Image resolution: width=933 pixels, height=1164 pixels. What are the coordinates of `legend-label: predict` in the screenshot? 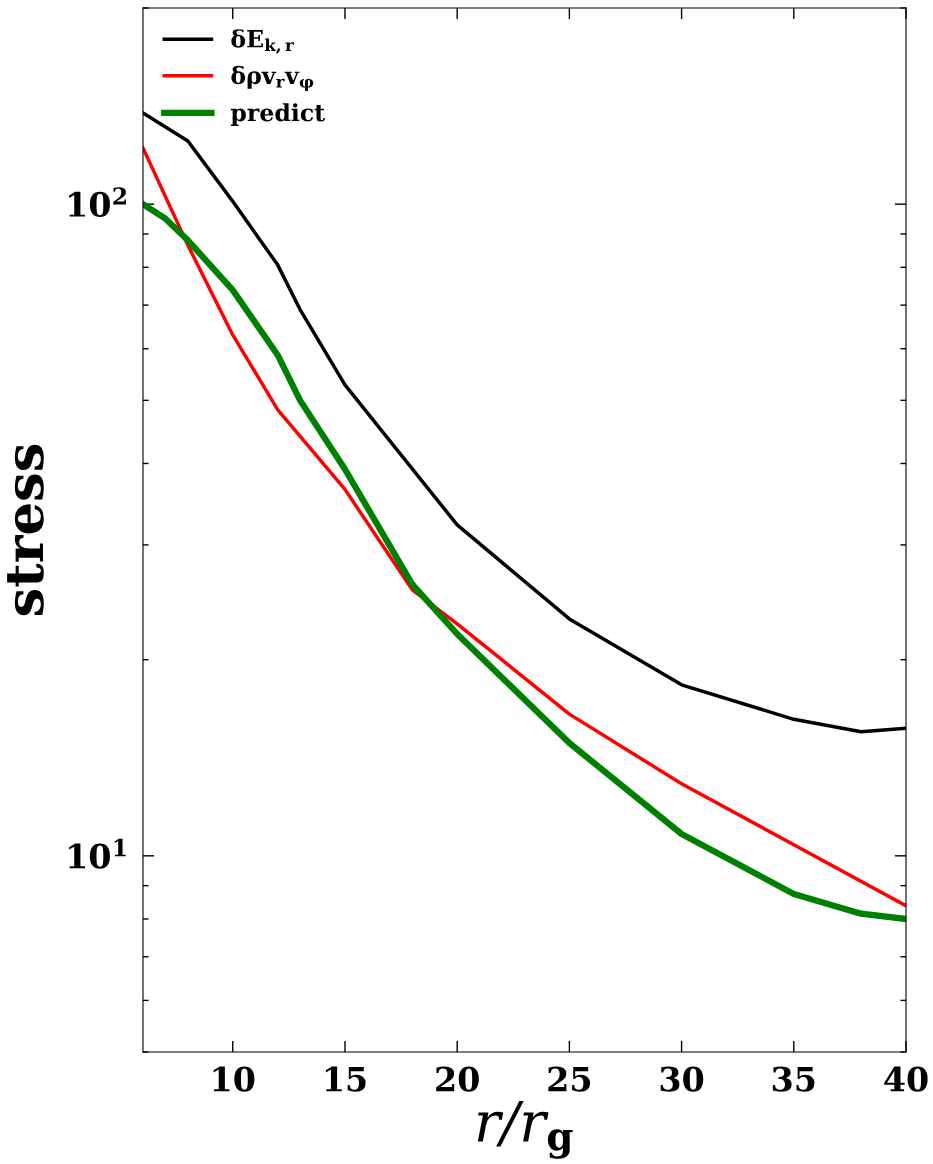 It's located at (277, 114).